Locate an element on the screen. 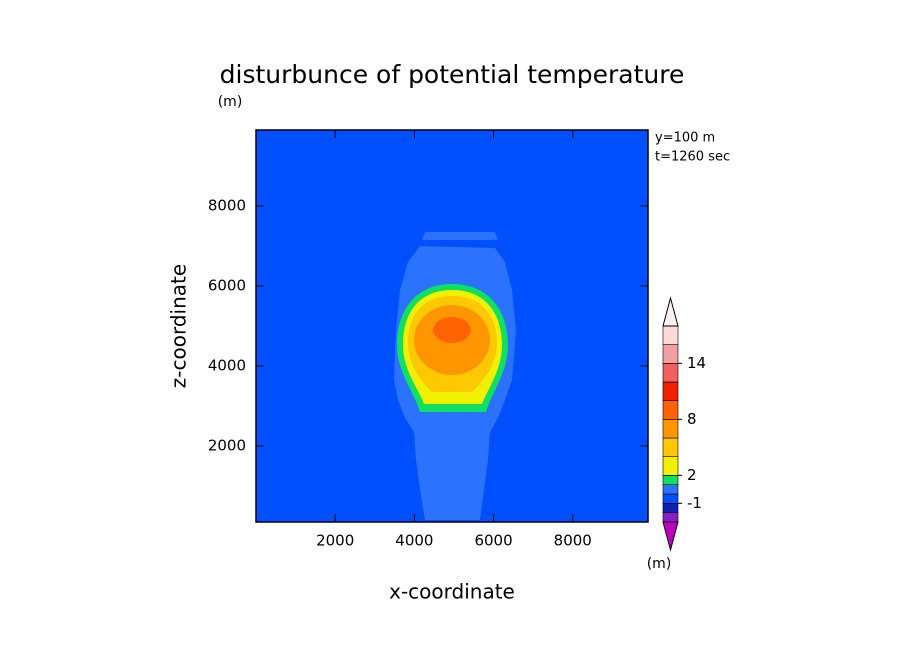 This screenshot has width=904, height=654. annotation: t=1260 sec is located at coordinates (692, 157).